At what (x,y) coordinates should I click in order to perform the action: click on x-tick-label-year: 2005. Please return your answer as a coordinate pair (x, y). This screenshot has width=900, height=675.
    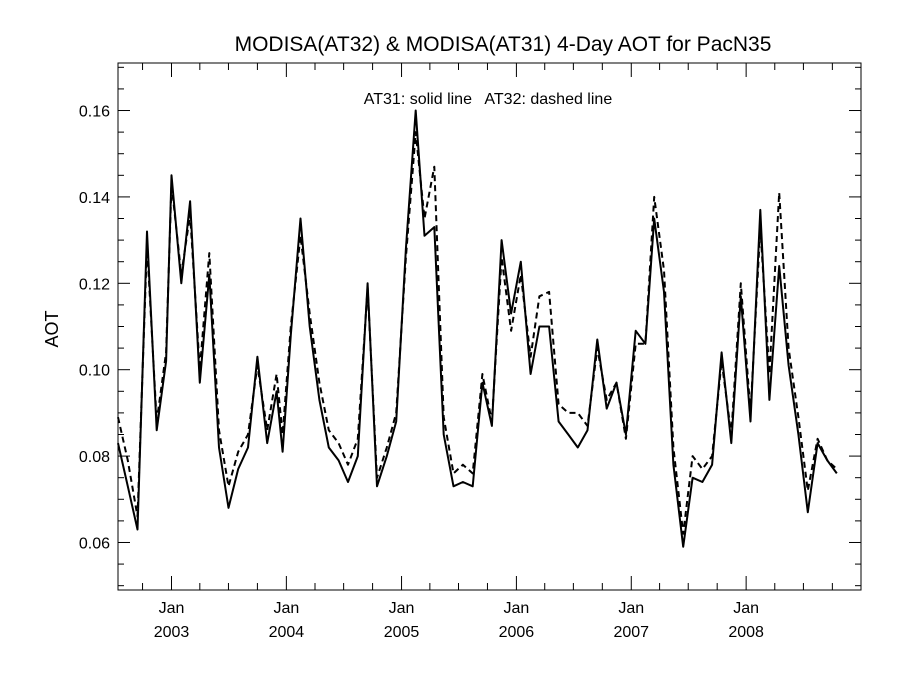
    Looking at the image, I should click on (402, 632).